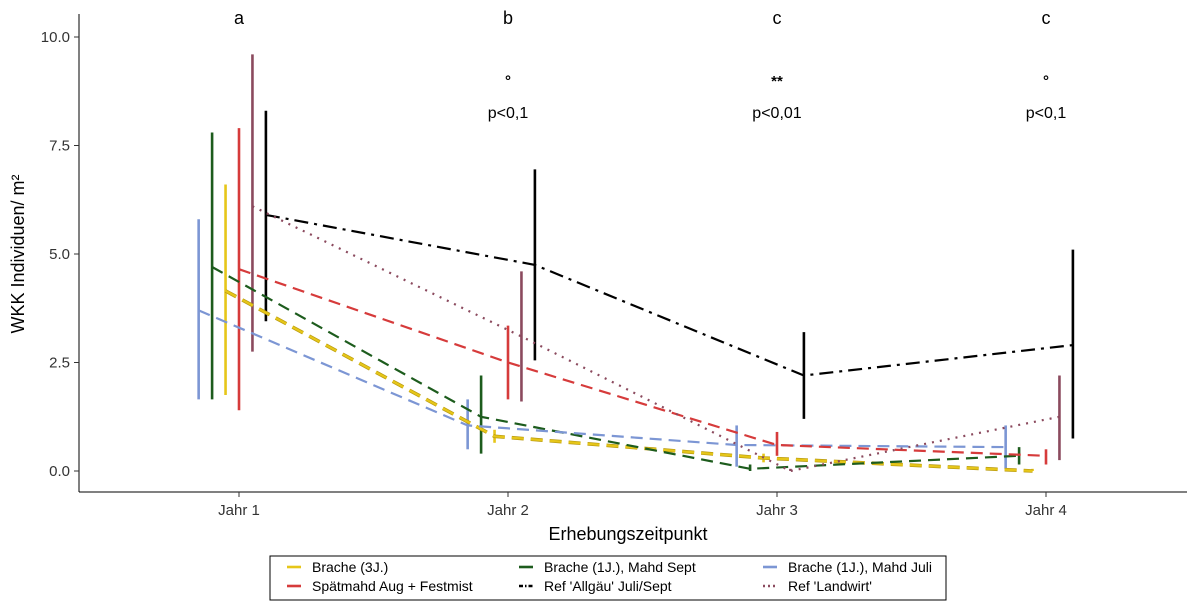  I want to click on x-tick-label: Jahr 1, so click(239, 510).